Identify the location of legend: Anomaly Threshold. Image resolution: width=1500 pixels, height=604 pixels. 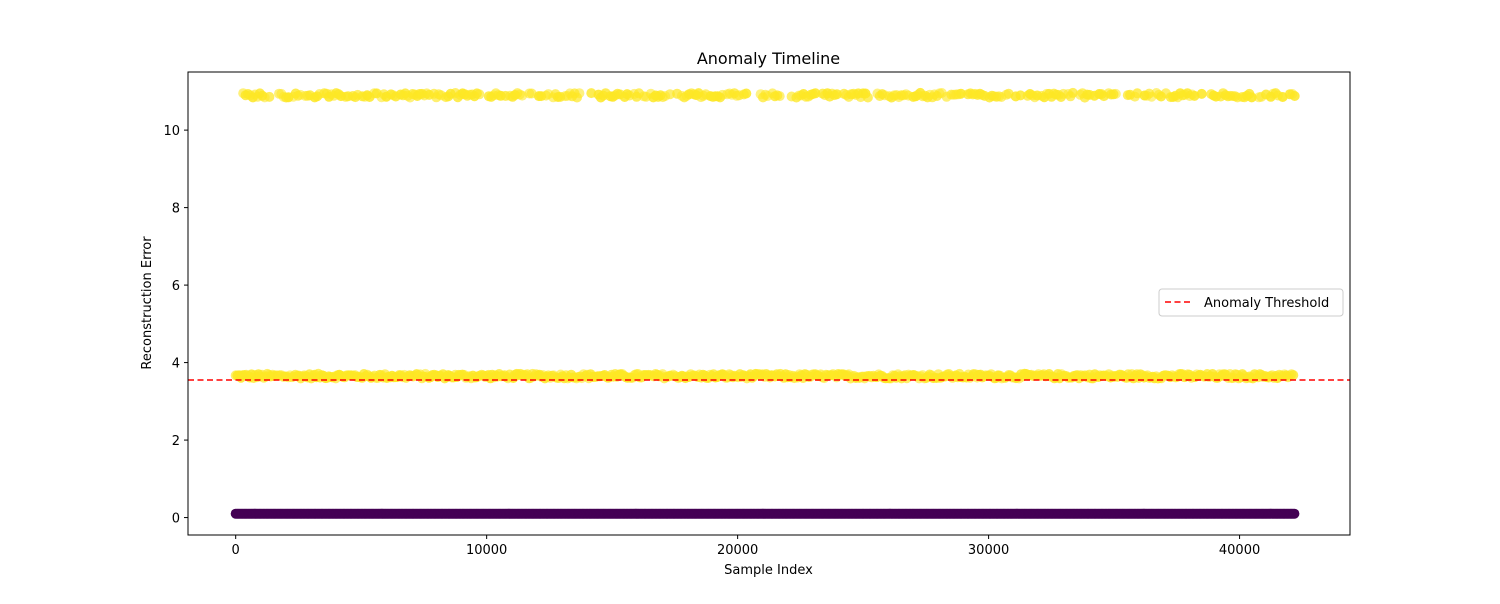
(1251, 302).